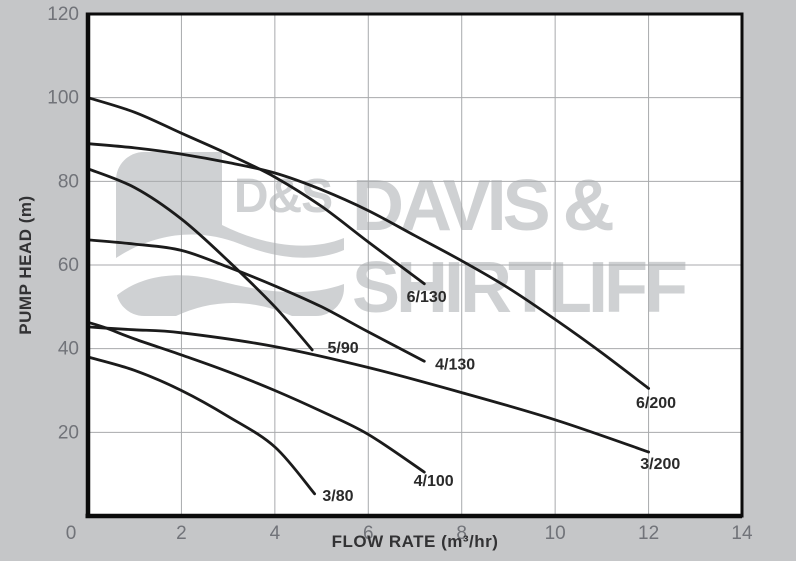 The image size is (796, 561). Describe the element at coordinates (342, 348) in the screenshot. I see `curve-label-5-90: 5/90` at that location.